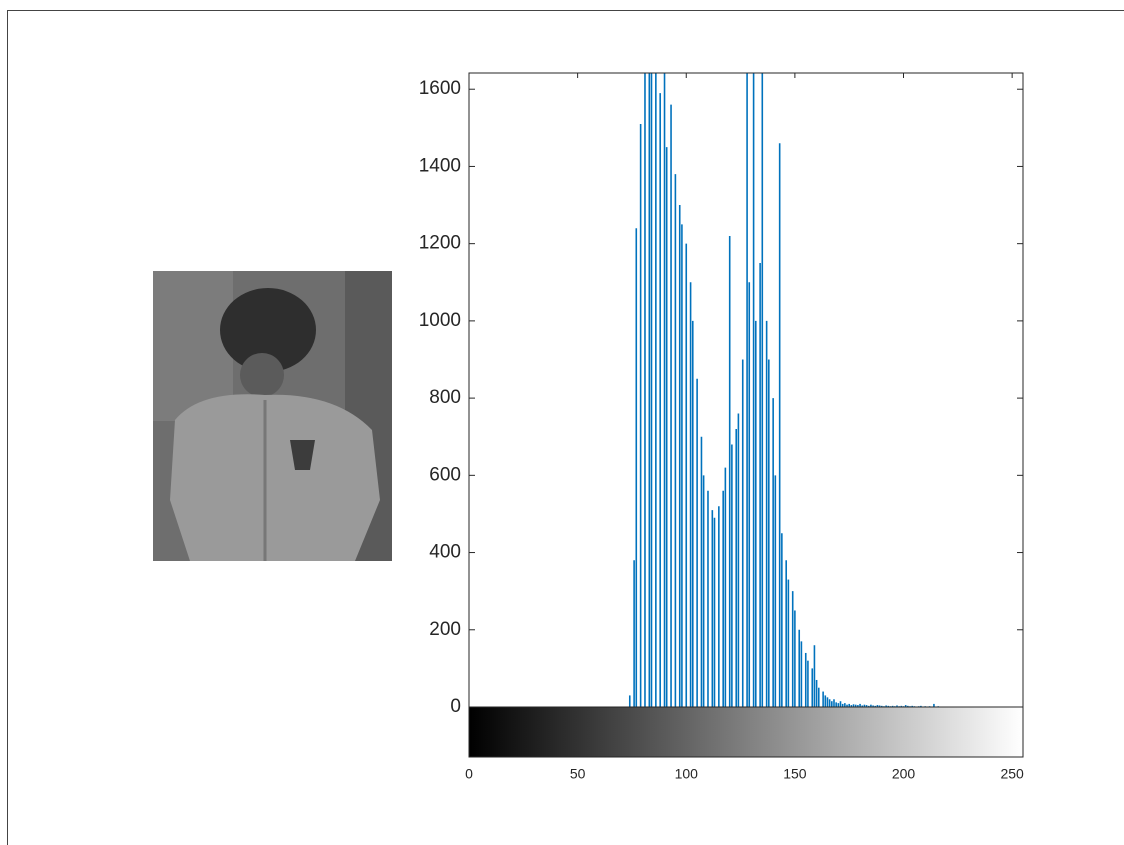 Image resolution: width=1124 pixels, height=845 pixels. What do you see at coordinates (272, 416) in the screenshot?
I see `photo` at bounding box center [272, 416].